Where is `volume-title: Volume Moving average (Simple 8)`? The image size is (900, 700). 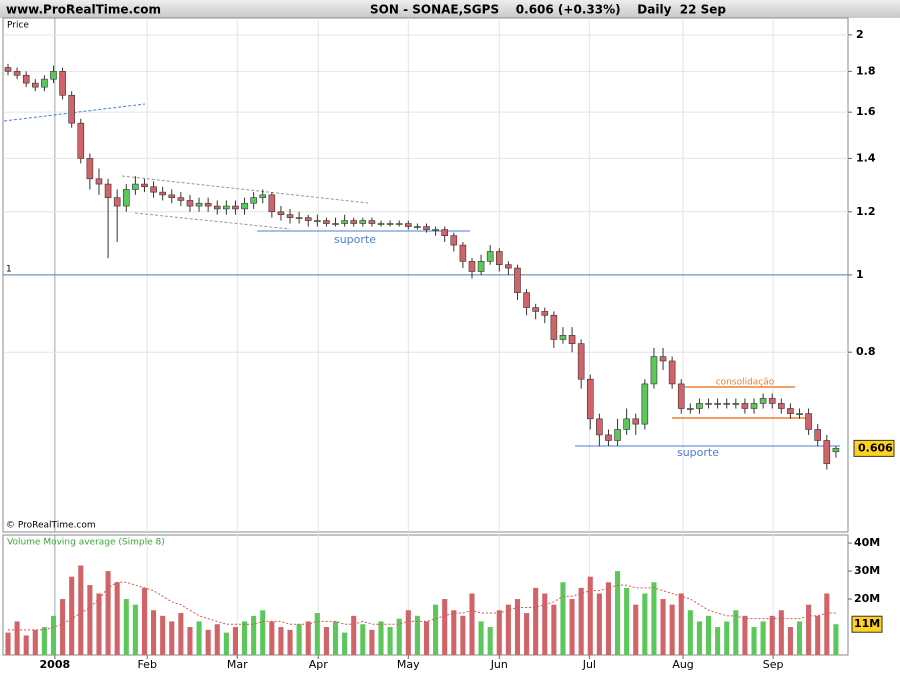 volume-title: Volume Moving average (Simple 8) is located at coordinates (86, 543).